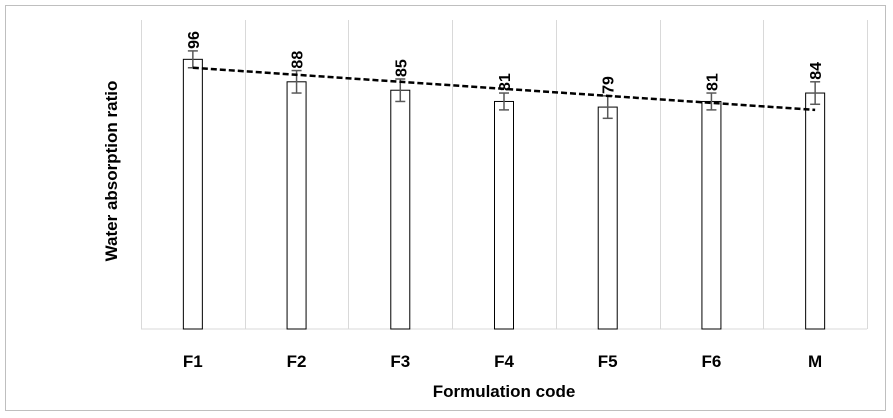  Describe the element at coordinates (816, 71) in the screenshot. I see `data-label-m: 84` at that location.